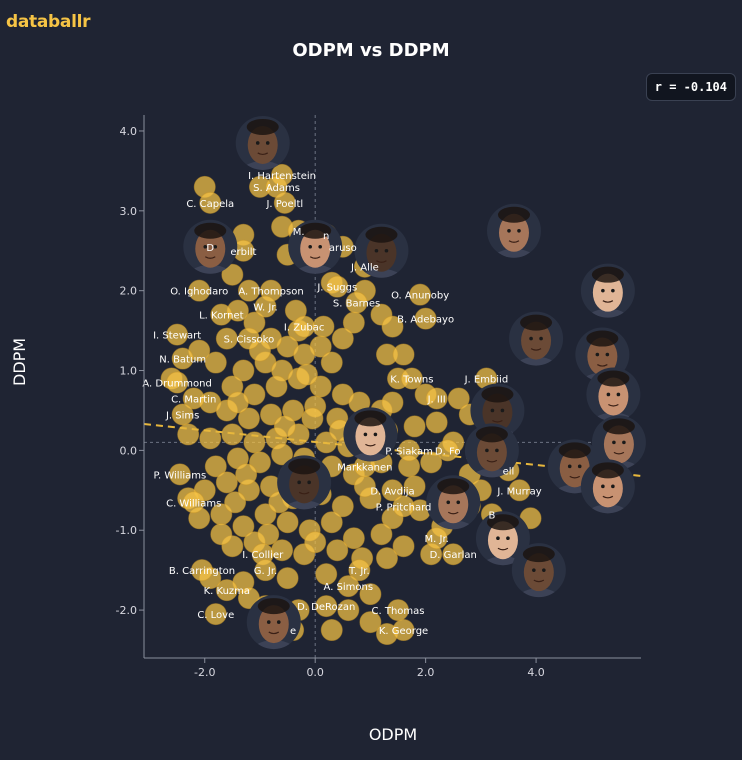  What do you see at coordinates (486, 380) in the screenshot?
I see `player-label: J. Embiid` at bounding box center [486, 380].